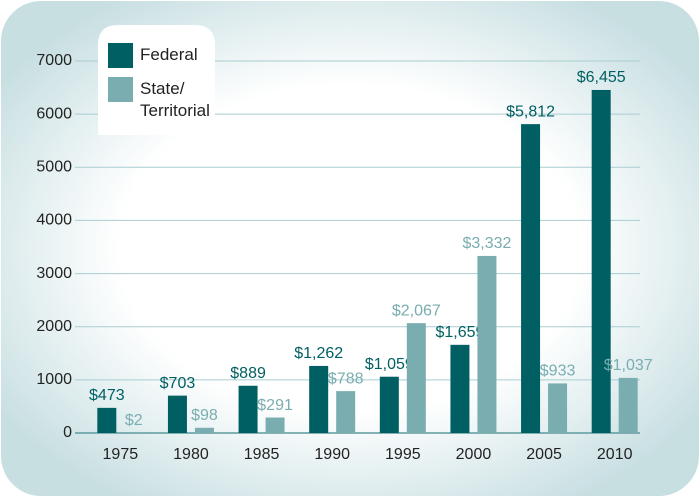  Describe the element at coordinates (332, 454) in the screenshot. I see `x-tick-label: 1990` at that location.